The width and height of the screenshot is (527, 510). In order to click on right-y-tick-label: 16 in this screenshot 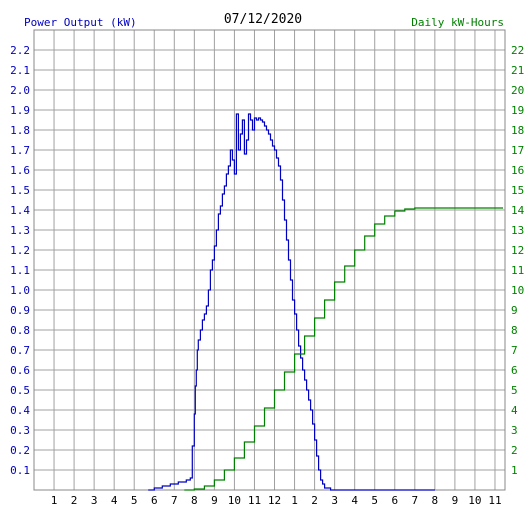, I will do `click(517, 170)`.